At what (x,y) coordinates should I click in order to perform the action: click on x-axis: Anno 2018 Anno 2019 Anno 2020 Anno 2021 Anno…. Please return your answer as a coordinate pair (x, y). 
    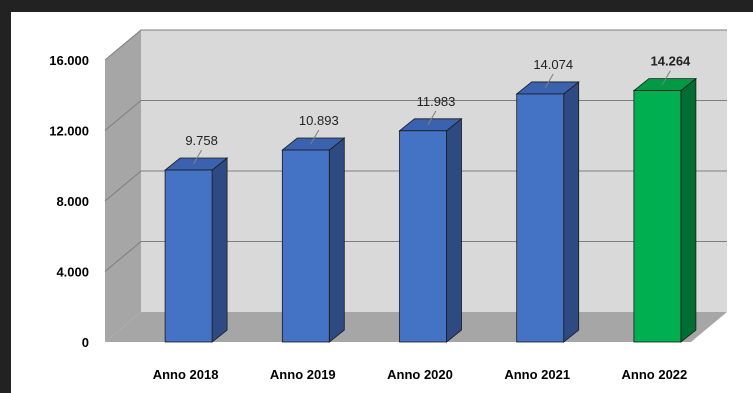
    Looking at the image, I should click on (420, 374).